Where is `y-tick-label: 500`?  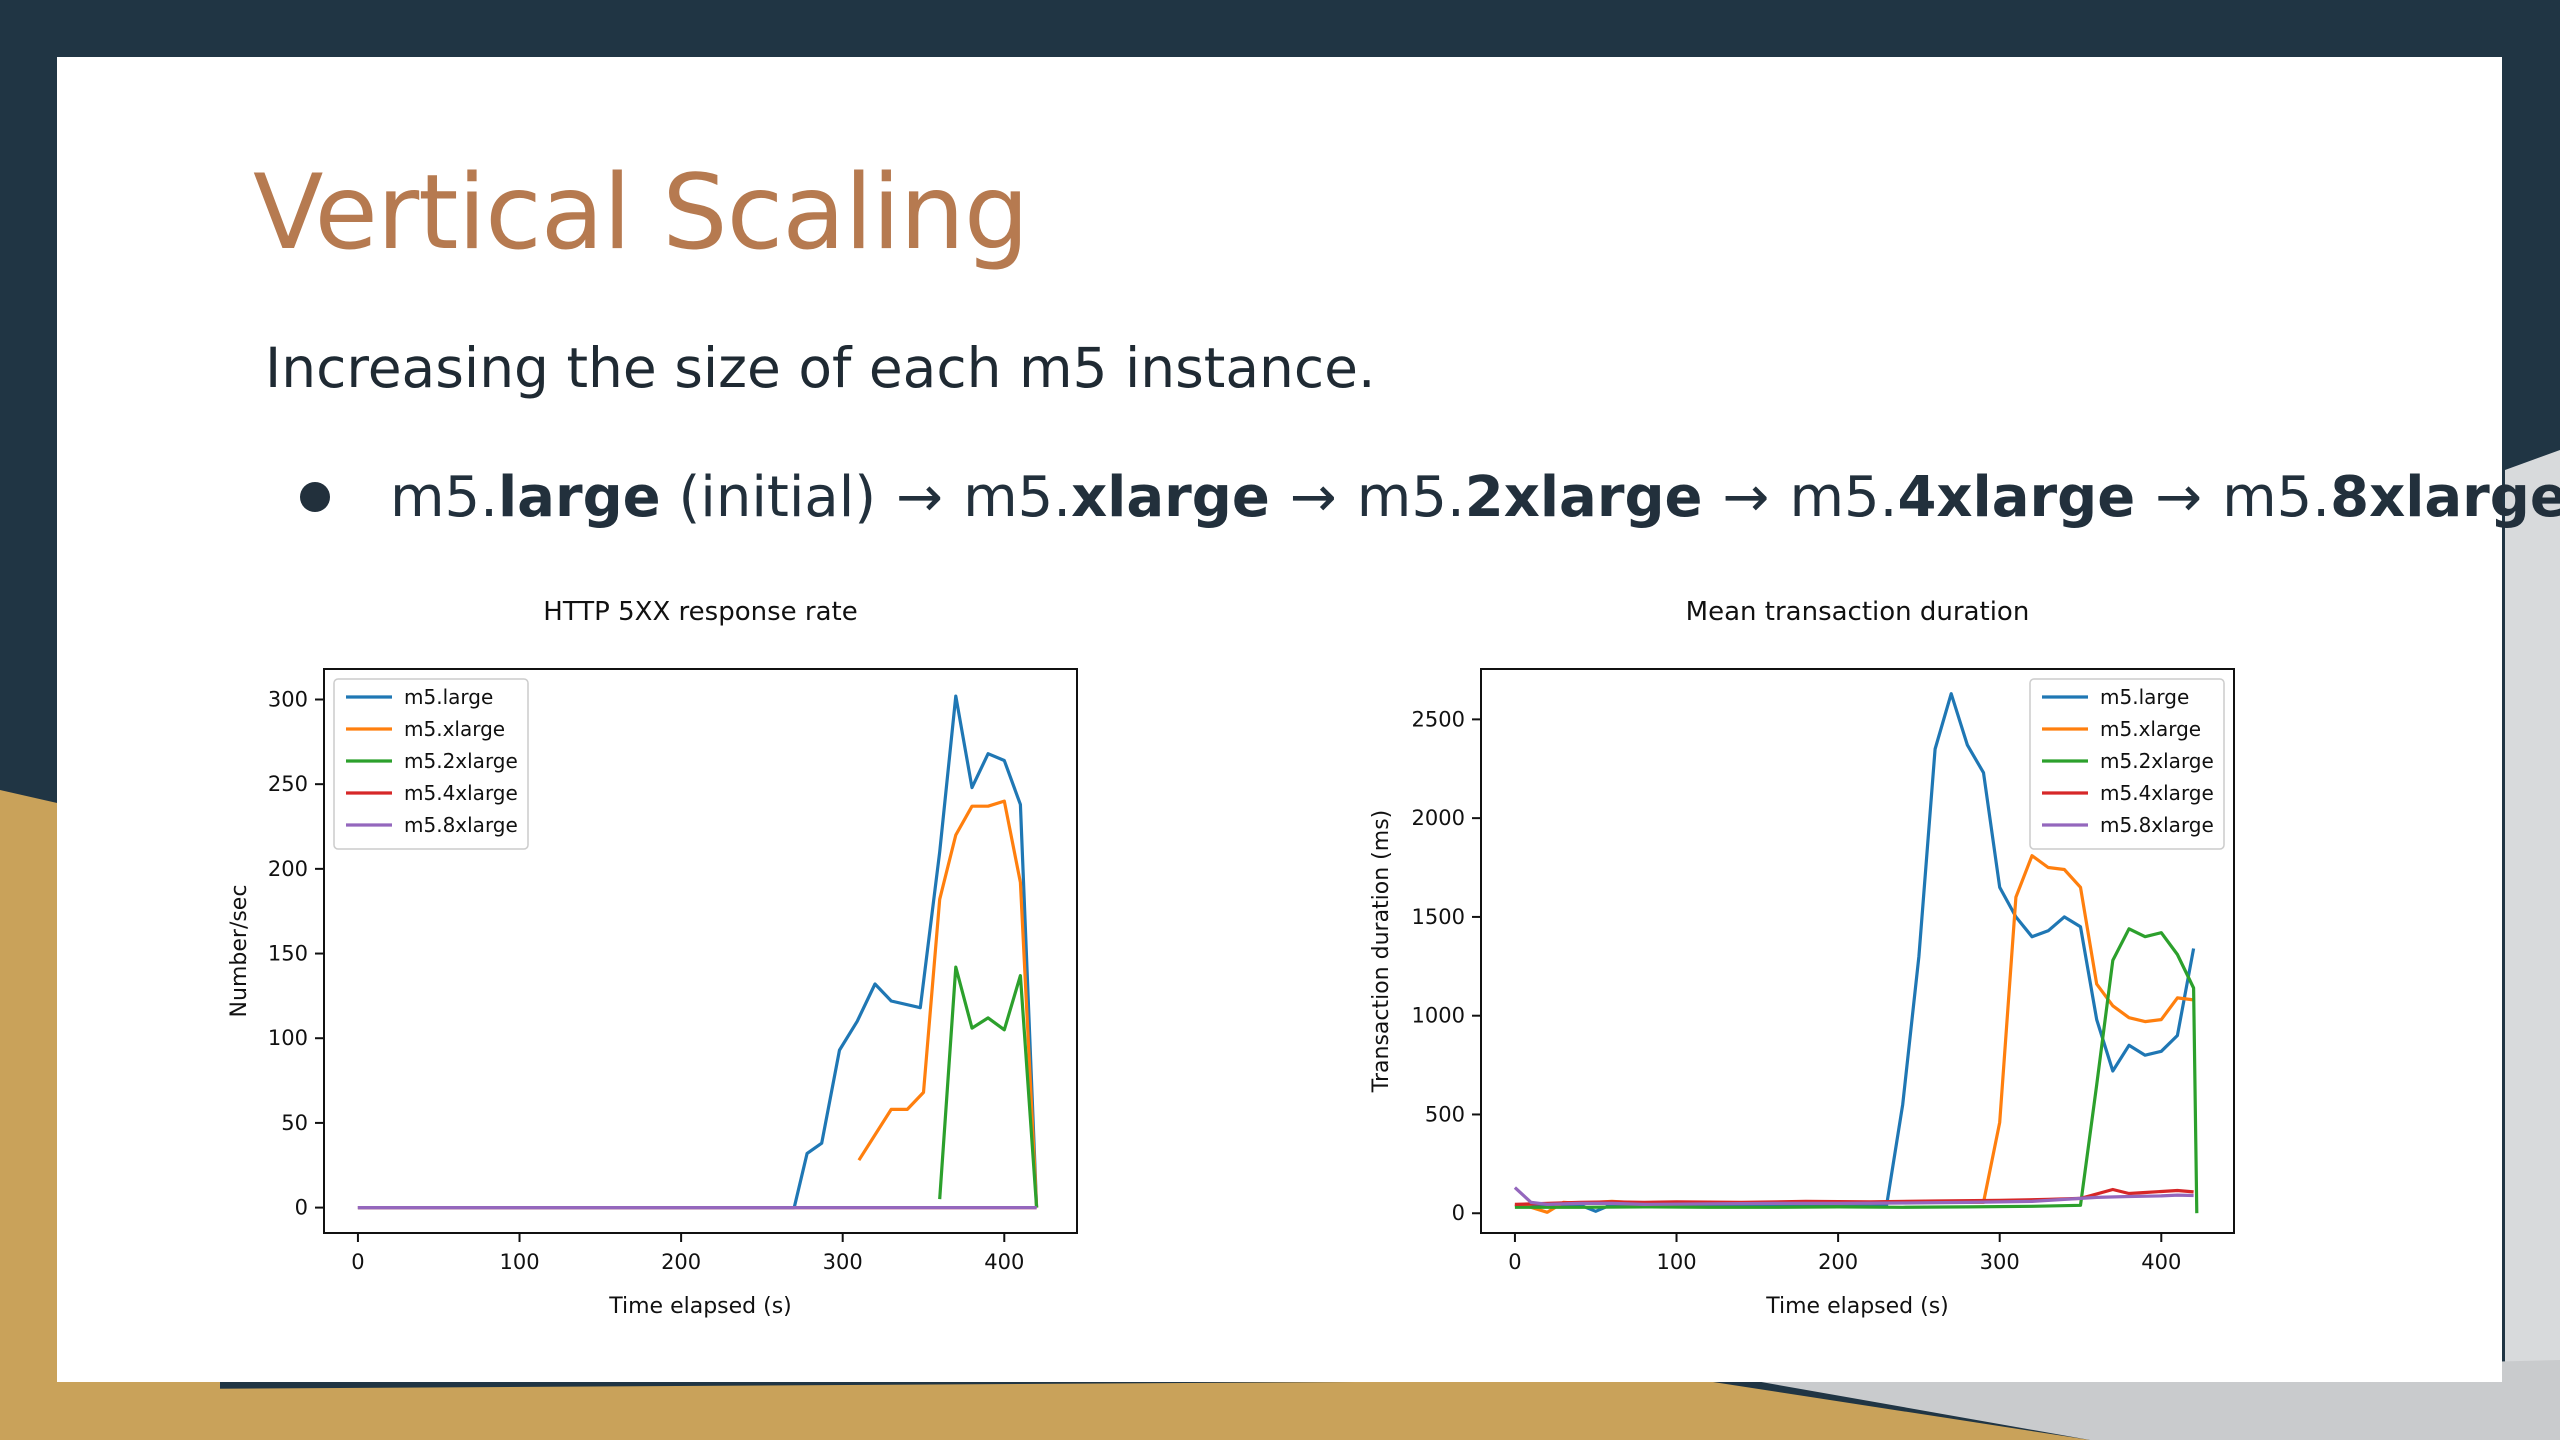
y-tick-label: 500 is located at coordinates (1445, 1114).